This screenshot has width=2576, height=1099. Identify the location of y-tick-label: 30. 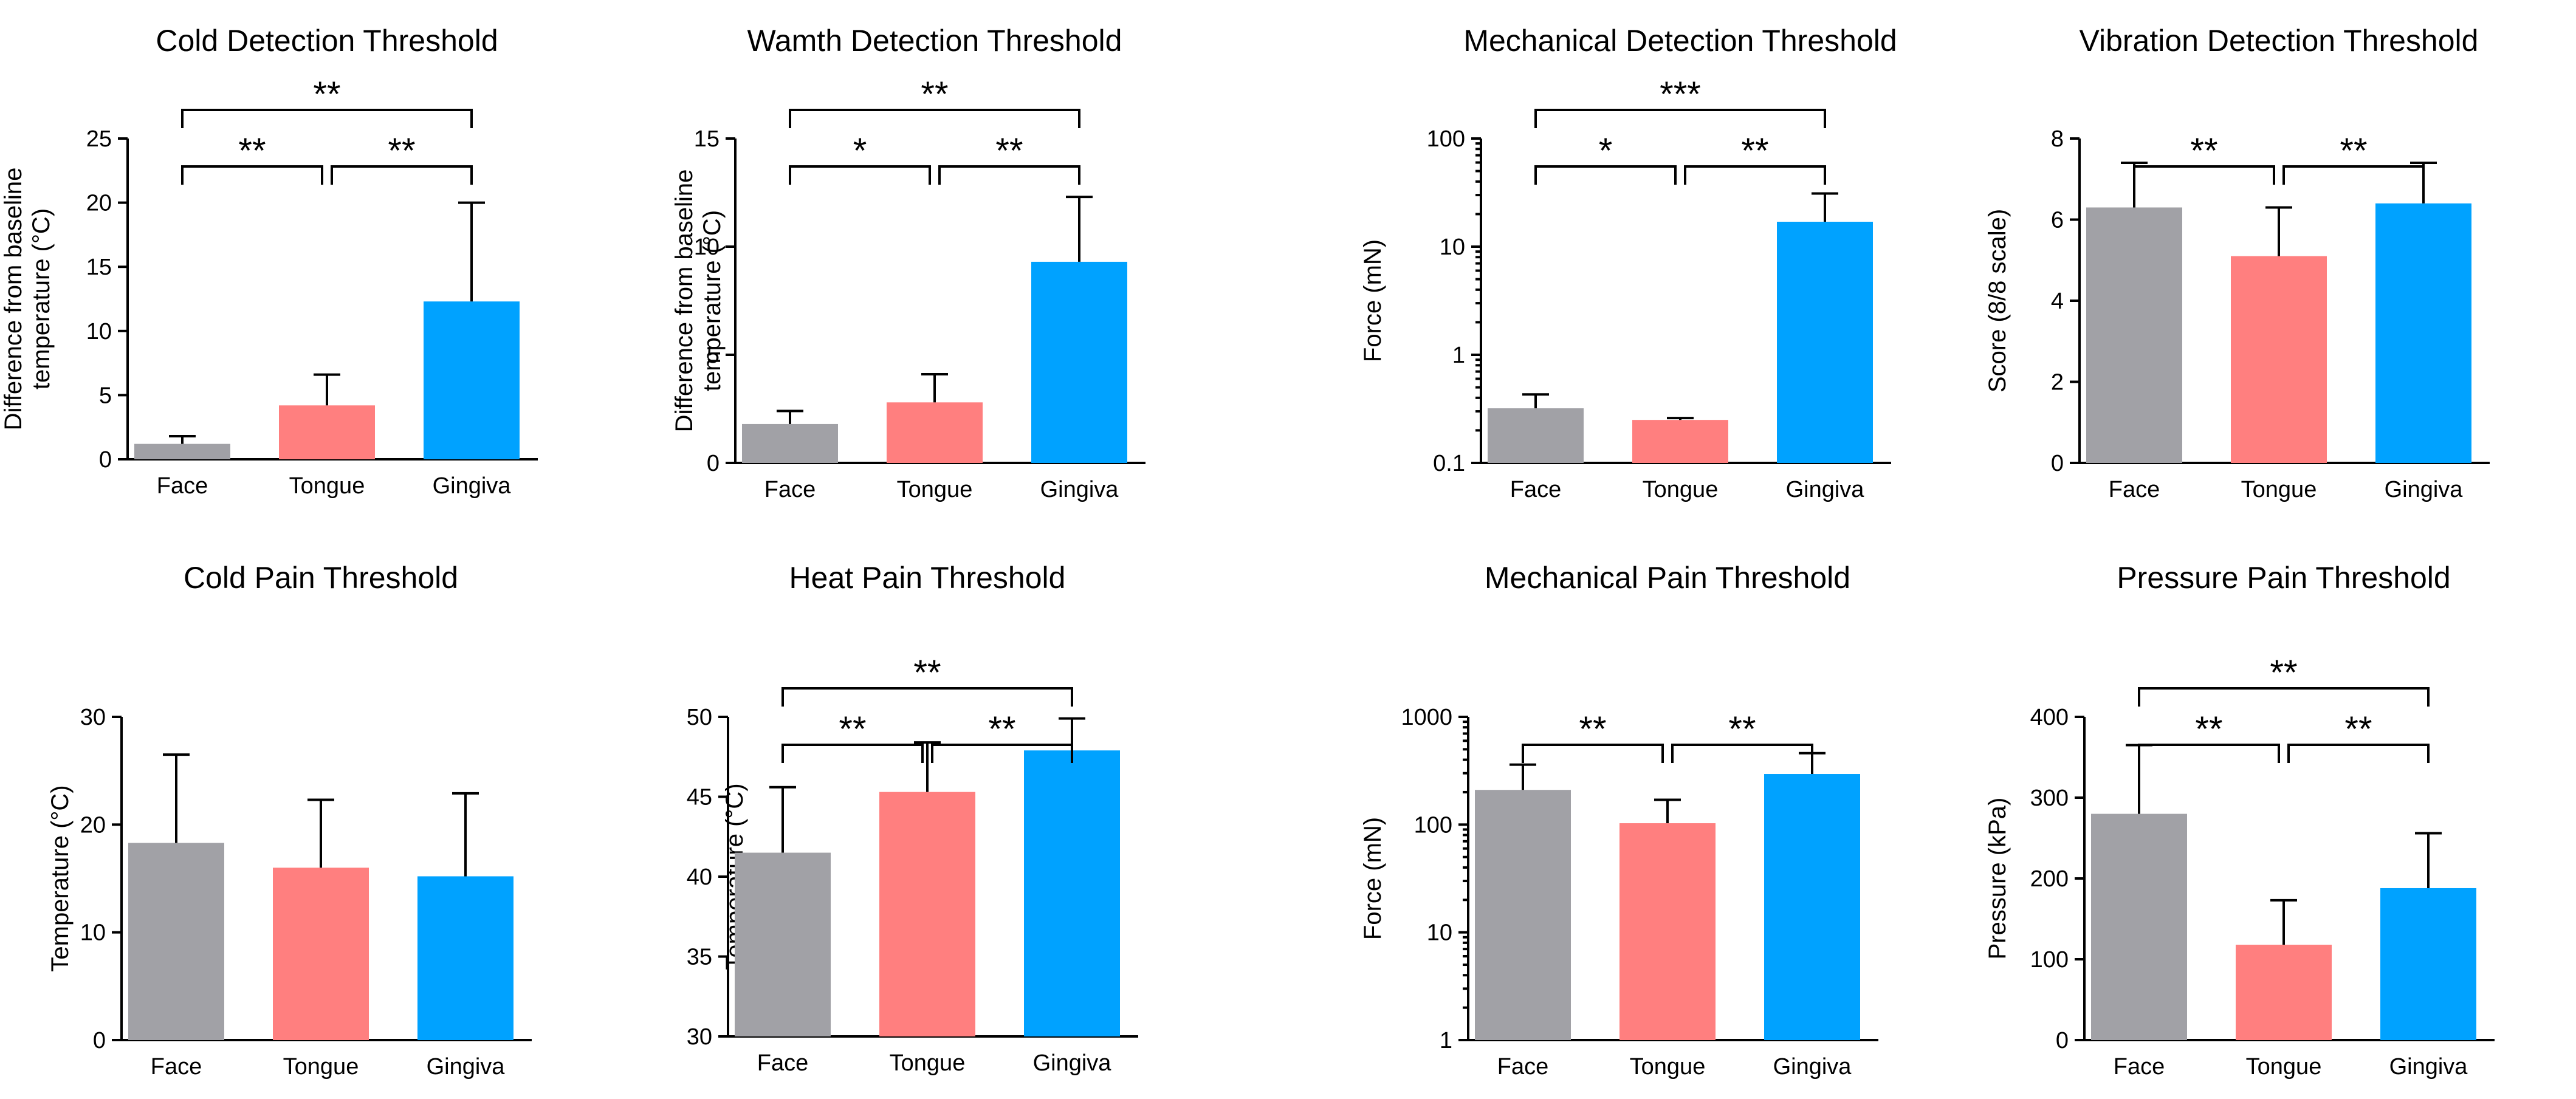
(93, 717).